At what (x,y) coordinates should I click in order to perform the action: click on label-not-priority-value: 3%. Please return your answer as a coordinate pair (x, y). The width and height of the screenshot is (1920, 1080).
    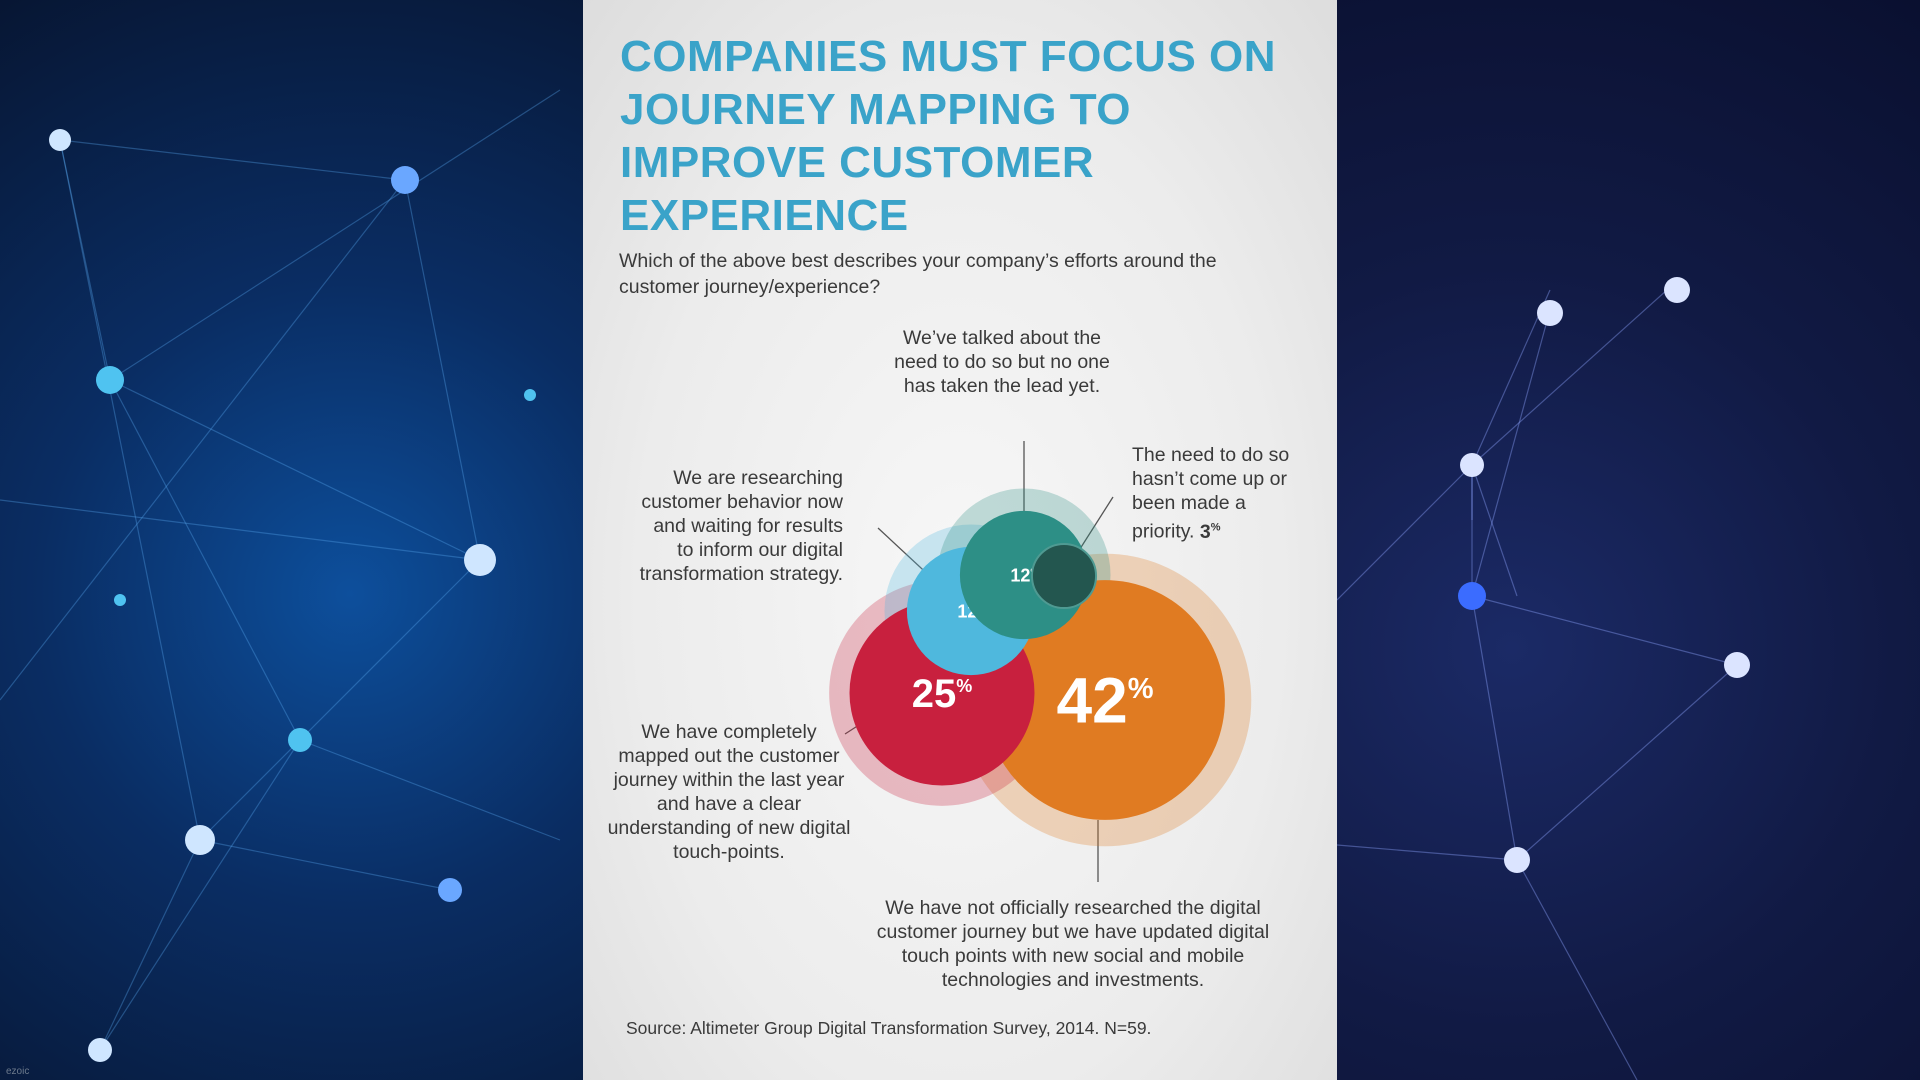
    Looking at the image, I should click on (1210, 531).